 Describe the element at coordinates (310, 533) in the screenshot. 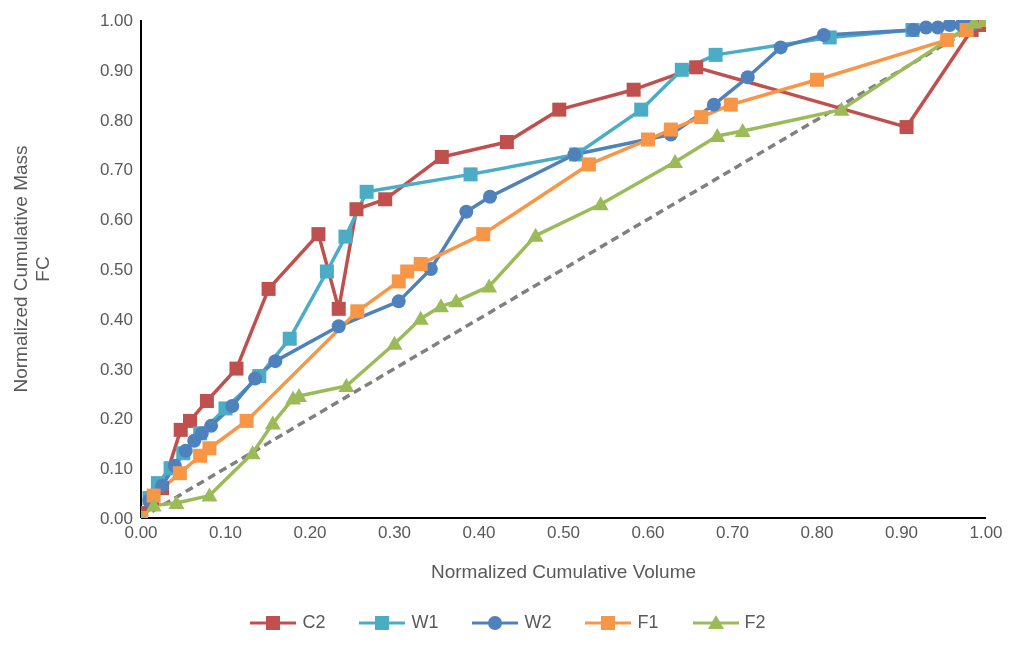

I see `x-tick-label: 0.20` at that location.